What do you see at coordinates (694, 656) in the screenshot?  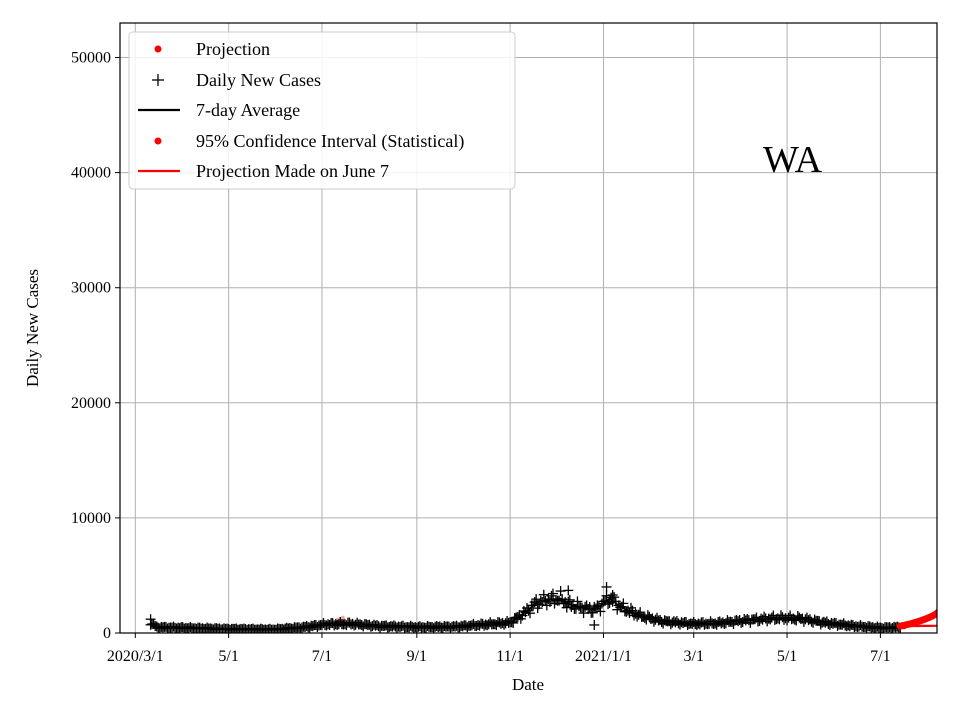 I see `x-tick-label: 3/1` at bounding box center [694, 656].